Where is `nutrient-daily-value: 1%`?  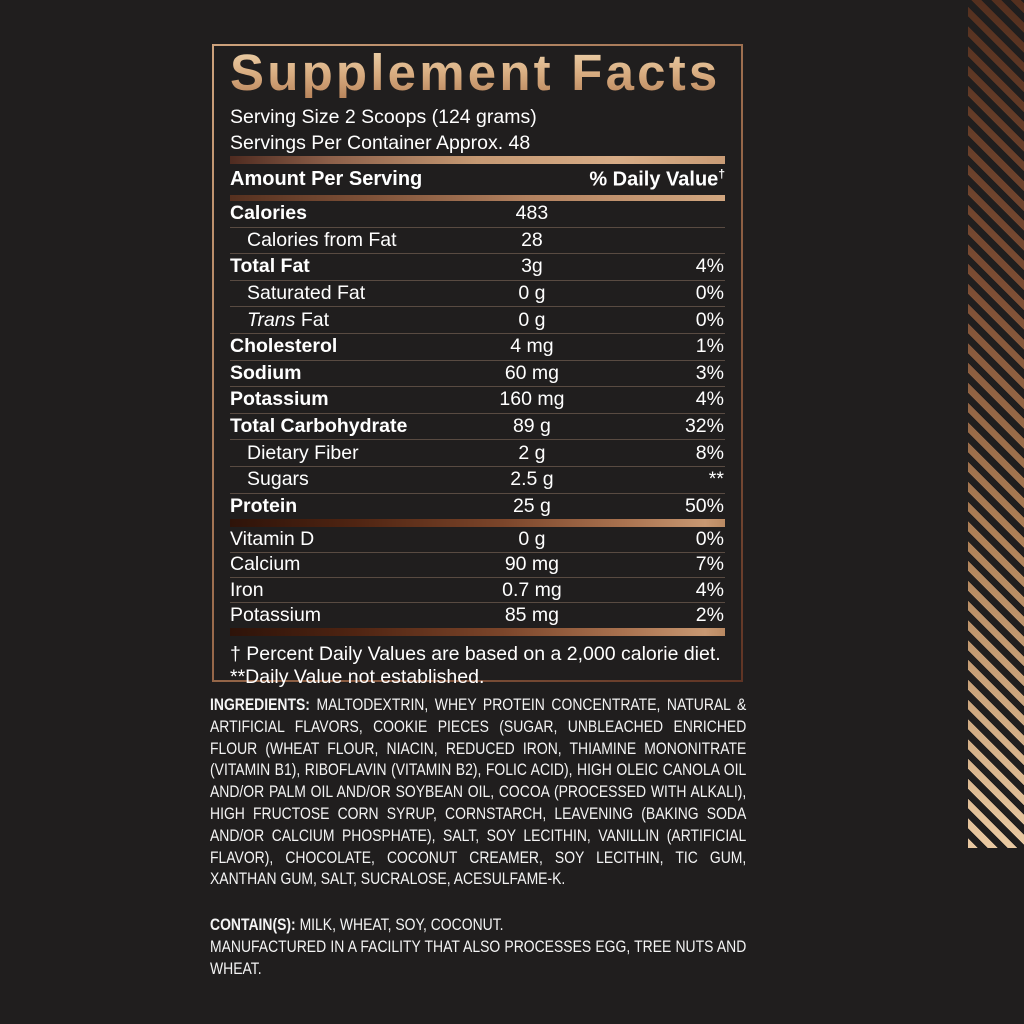 nutrient-daily-value: 1% is located at coordinates (709, 346).